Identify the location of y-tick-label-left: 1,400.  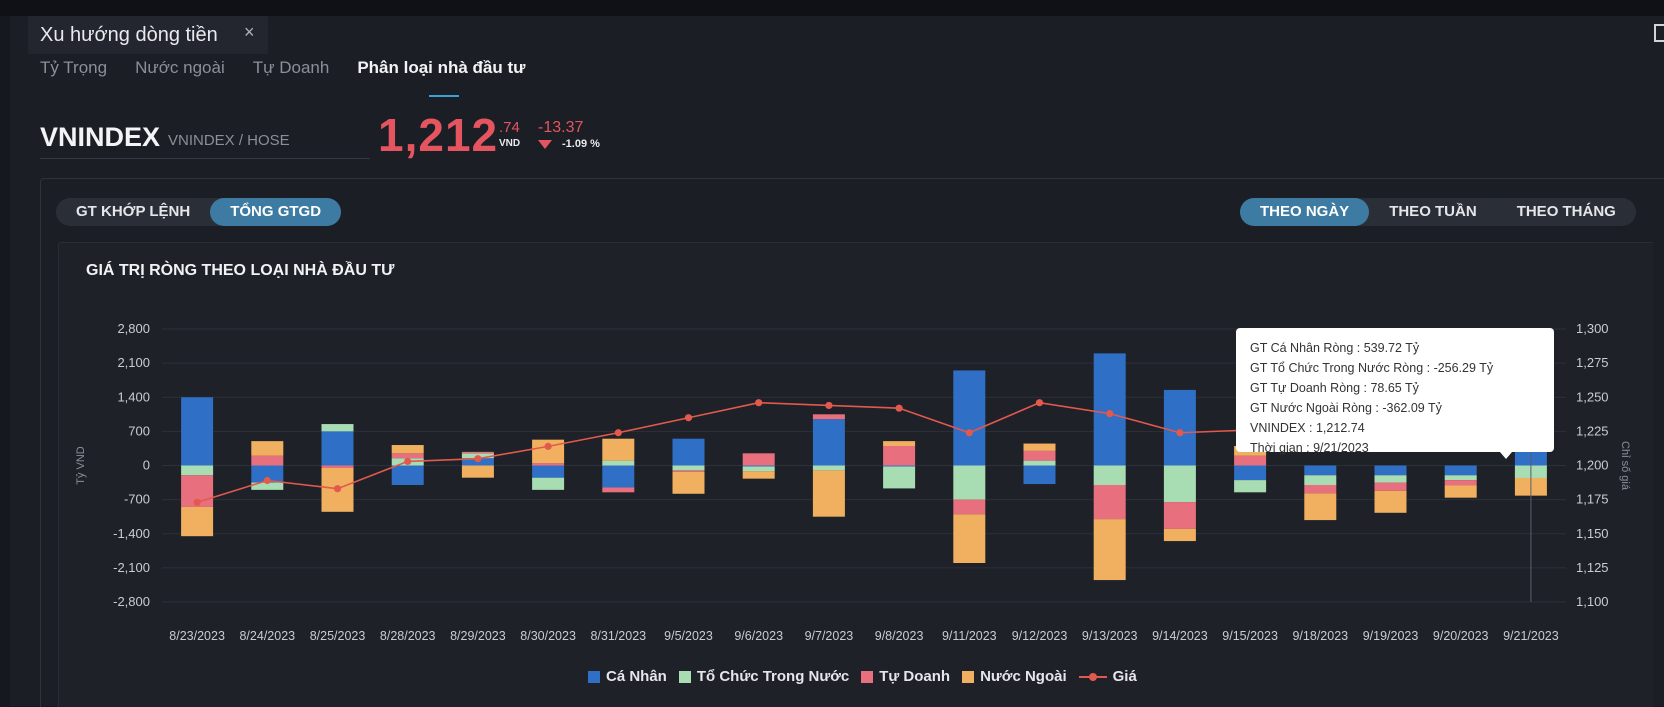
(133, 396).